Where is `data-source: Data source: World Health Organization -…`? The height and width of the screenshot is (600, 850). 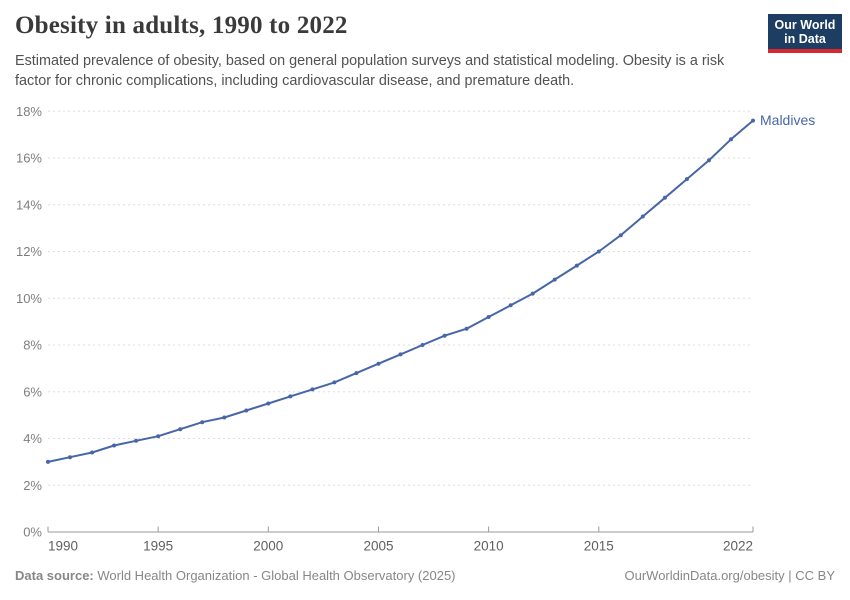 data-source: Data source: World Health Organization -… is located at coordinates (235, 575).